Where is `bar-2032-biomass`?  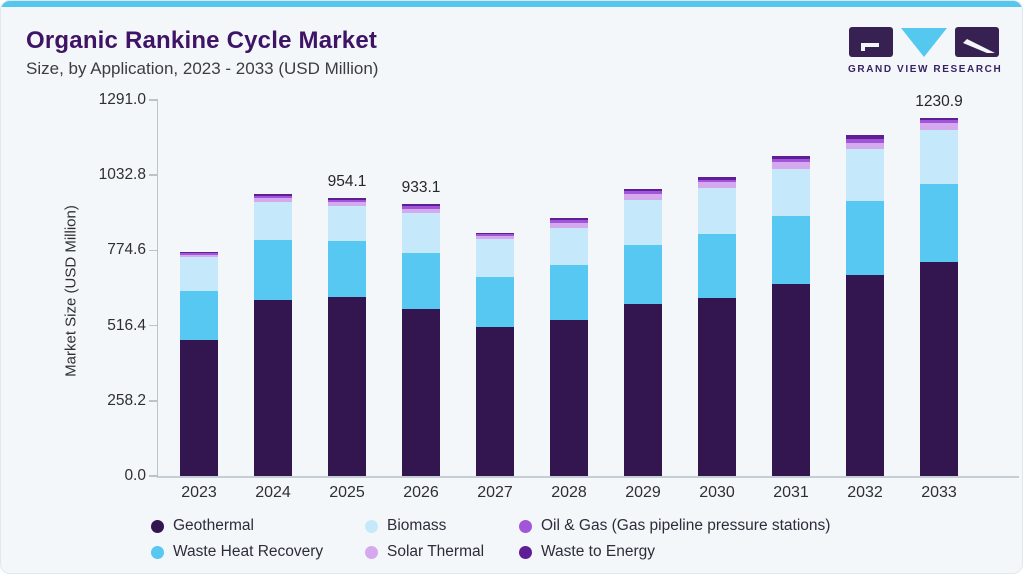 bar-2032-biomass is located at coordinates (865, 175).